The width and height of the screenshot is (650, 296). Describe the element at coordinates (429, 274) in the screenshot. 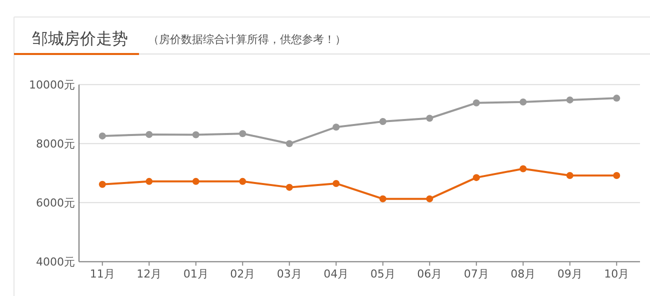

I see `x-tick-label: 06月` at that location.